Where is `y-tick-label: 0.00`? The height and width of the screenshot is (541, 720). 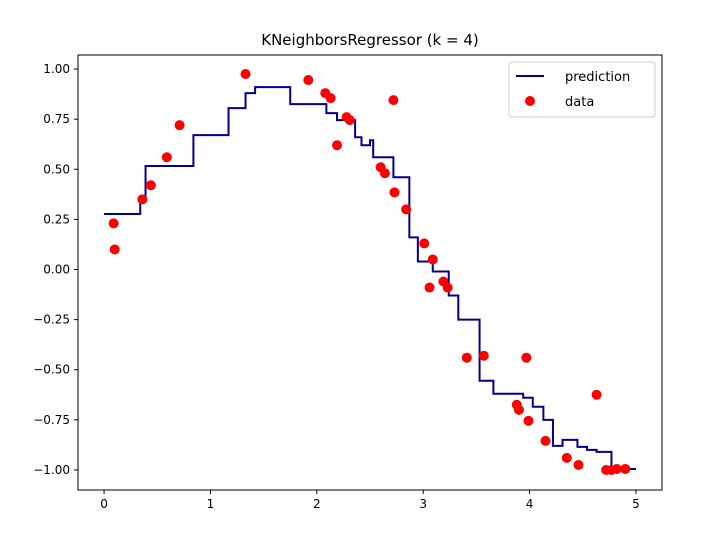
y-tick-label: 0.00 is located at coordinates (56, 269).